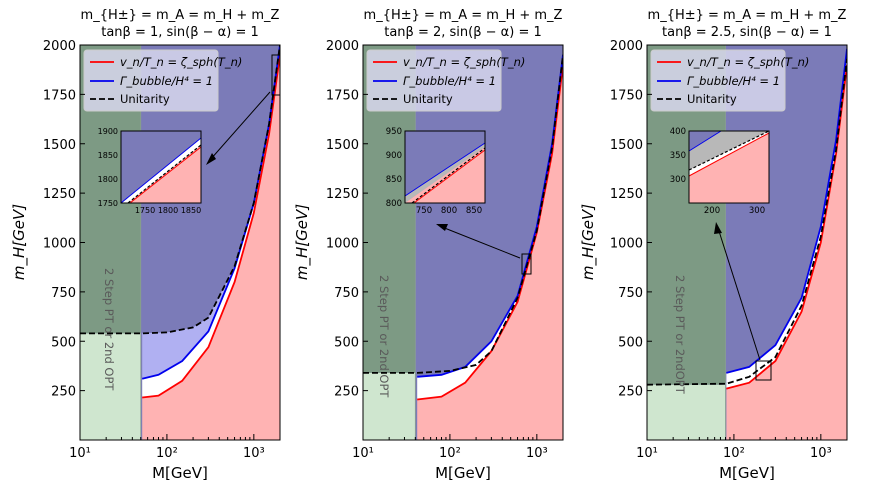 Image resolution: width=872 pixels, height=491 pixels. What do you see at coordinates (718, 228) in the screenshot?
I see `panel-3-arrowhead` at bounding box center [718, 228].